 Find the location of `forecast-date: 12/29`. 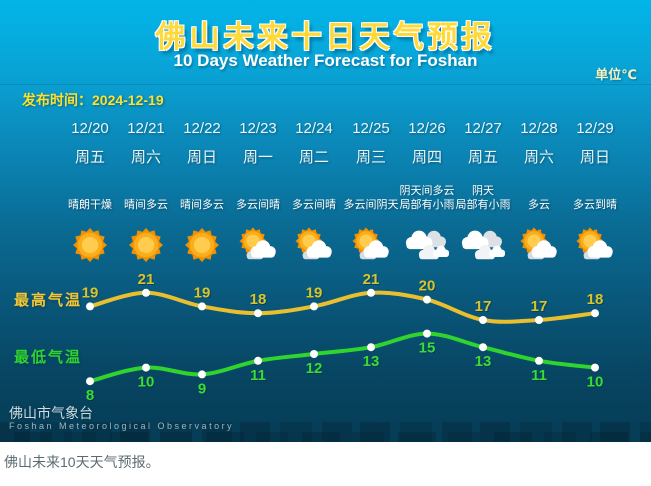

forecast-date: 12/29 is located at coordinates (595, 128).